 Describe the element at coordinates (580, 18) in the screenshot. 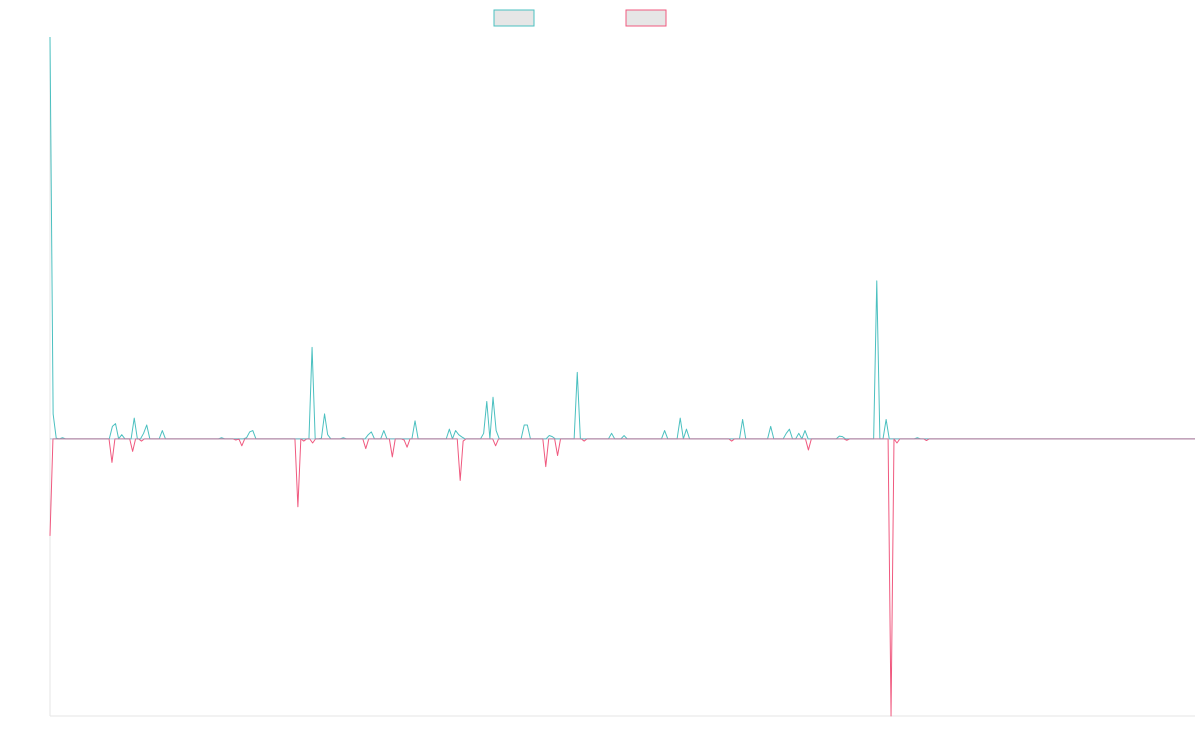

I see `legend` at that location.